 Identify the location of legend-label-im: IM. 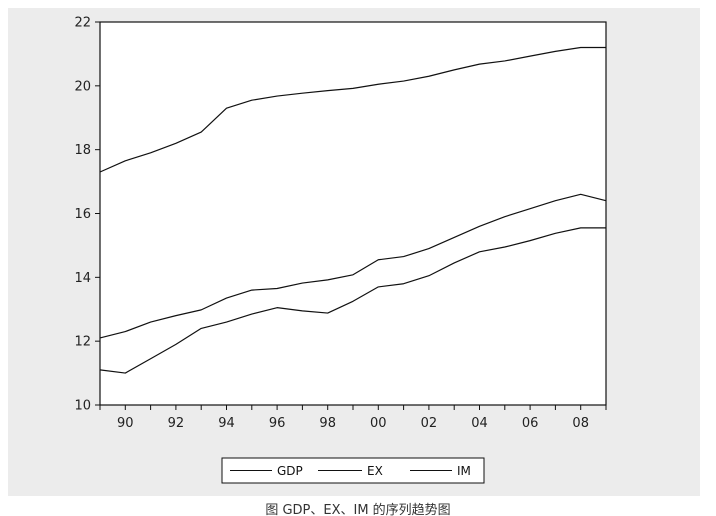
(464, 471).